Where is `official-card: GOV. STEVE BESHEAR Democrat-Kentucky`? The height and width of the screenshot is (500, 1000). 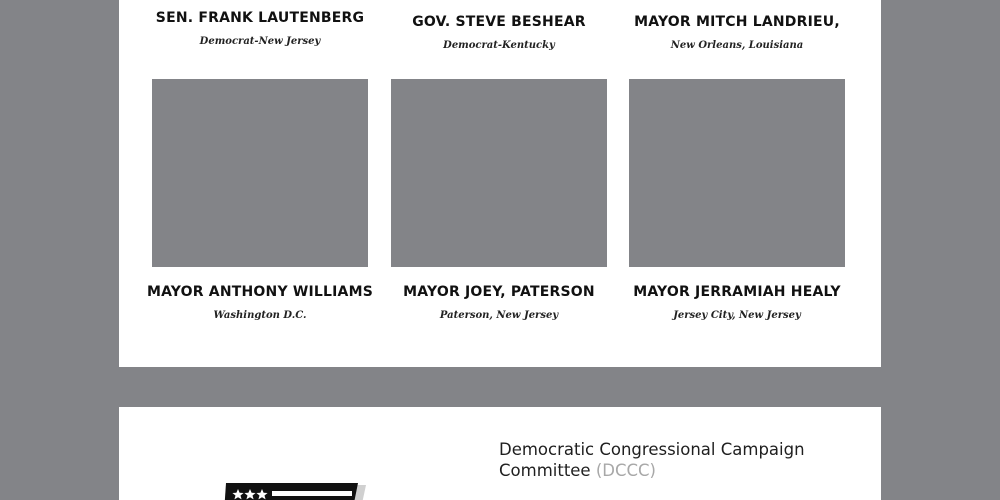 official-card: GOV. STEVE BESHEAR Democrat-Kentucky is located at coordinates (499, 32).